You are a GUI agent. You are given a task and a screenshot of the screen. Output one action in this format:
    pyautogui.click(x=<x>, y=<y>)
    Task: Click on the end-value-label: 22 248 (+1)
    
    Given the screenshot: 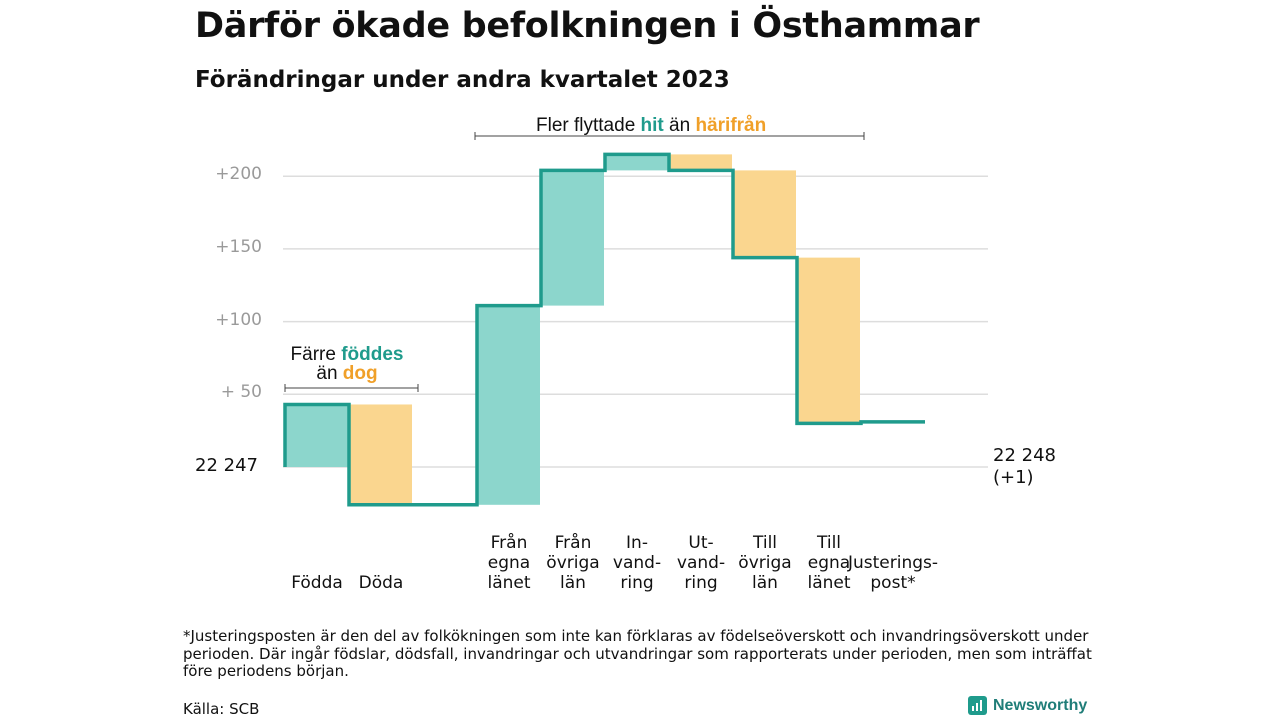 What is the action you would take?
    pyautogui.click(x=1024, y=467)
    